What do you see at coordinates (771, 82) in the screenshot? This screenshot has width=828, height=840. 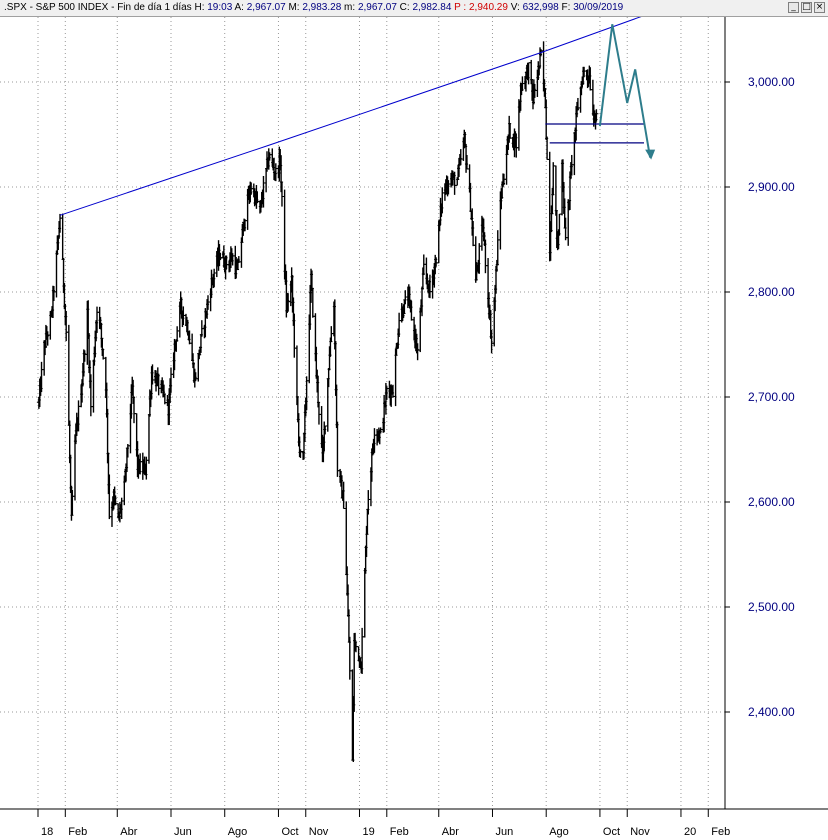 I see `y-tick-label: 3,000.00` at bounding box center [771, 82].